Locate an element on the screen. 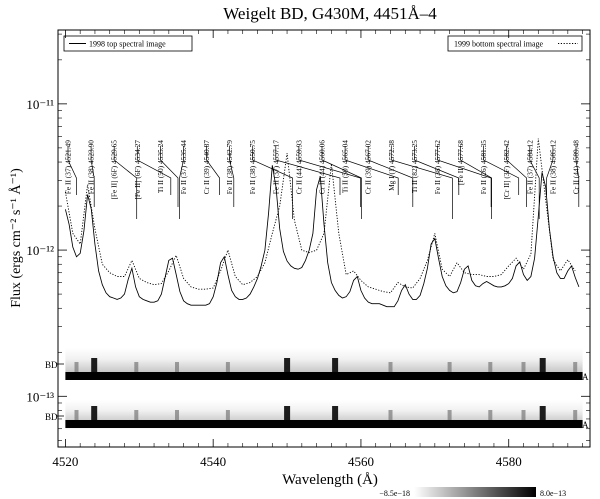 The width and height of the screenshot is (600, 499). line-id-label: Cr II (44) 4560.06 is located at coordinates (322, 167).